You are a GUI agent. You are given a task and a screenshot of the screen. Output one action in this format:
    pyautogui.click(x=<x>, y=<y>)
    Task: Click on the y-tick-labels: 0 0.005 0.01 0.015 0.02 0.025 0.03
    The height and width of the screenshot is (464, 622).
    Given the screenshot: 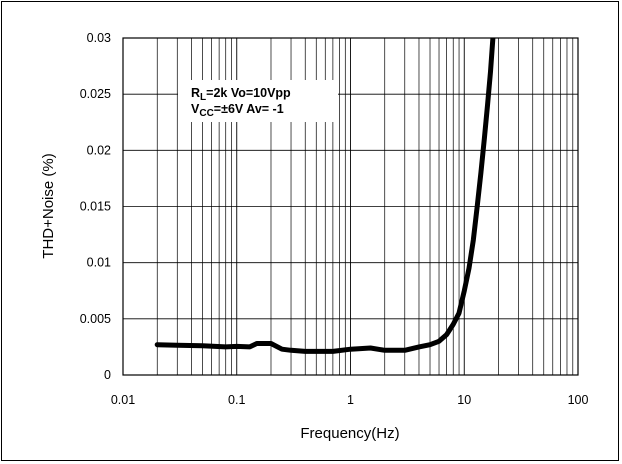 What is the action you would take?
    pyautogui.click(x=95, y=206)
    